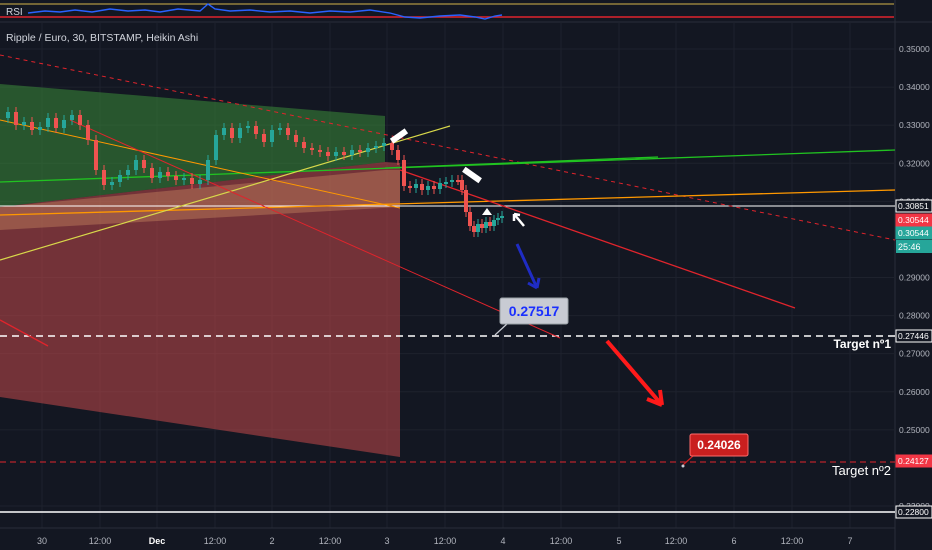  I want to click on x-tick-label: 6, so click(733, 541).